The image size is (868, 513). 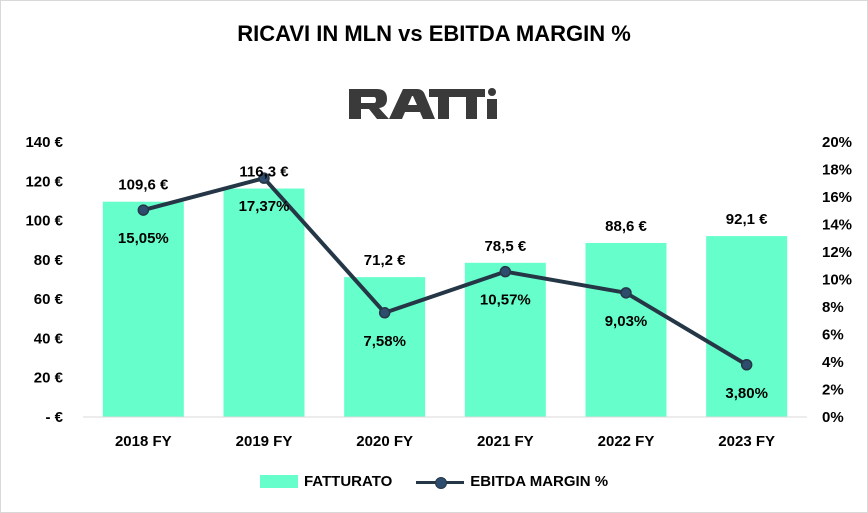 I want to click on y-left-tick-label: - €, so click(x=54, y=417).